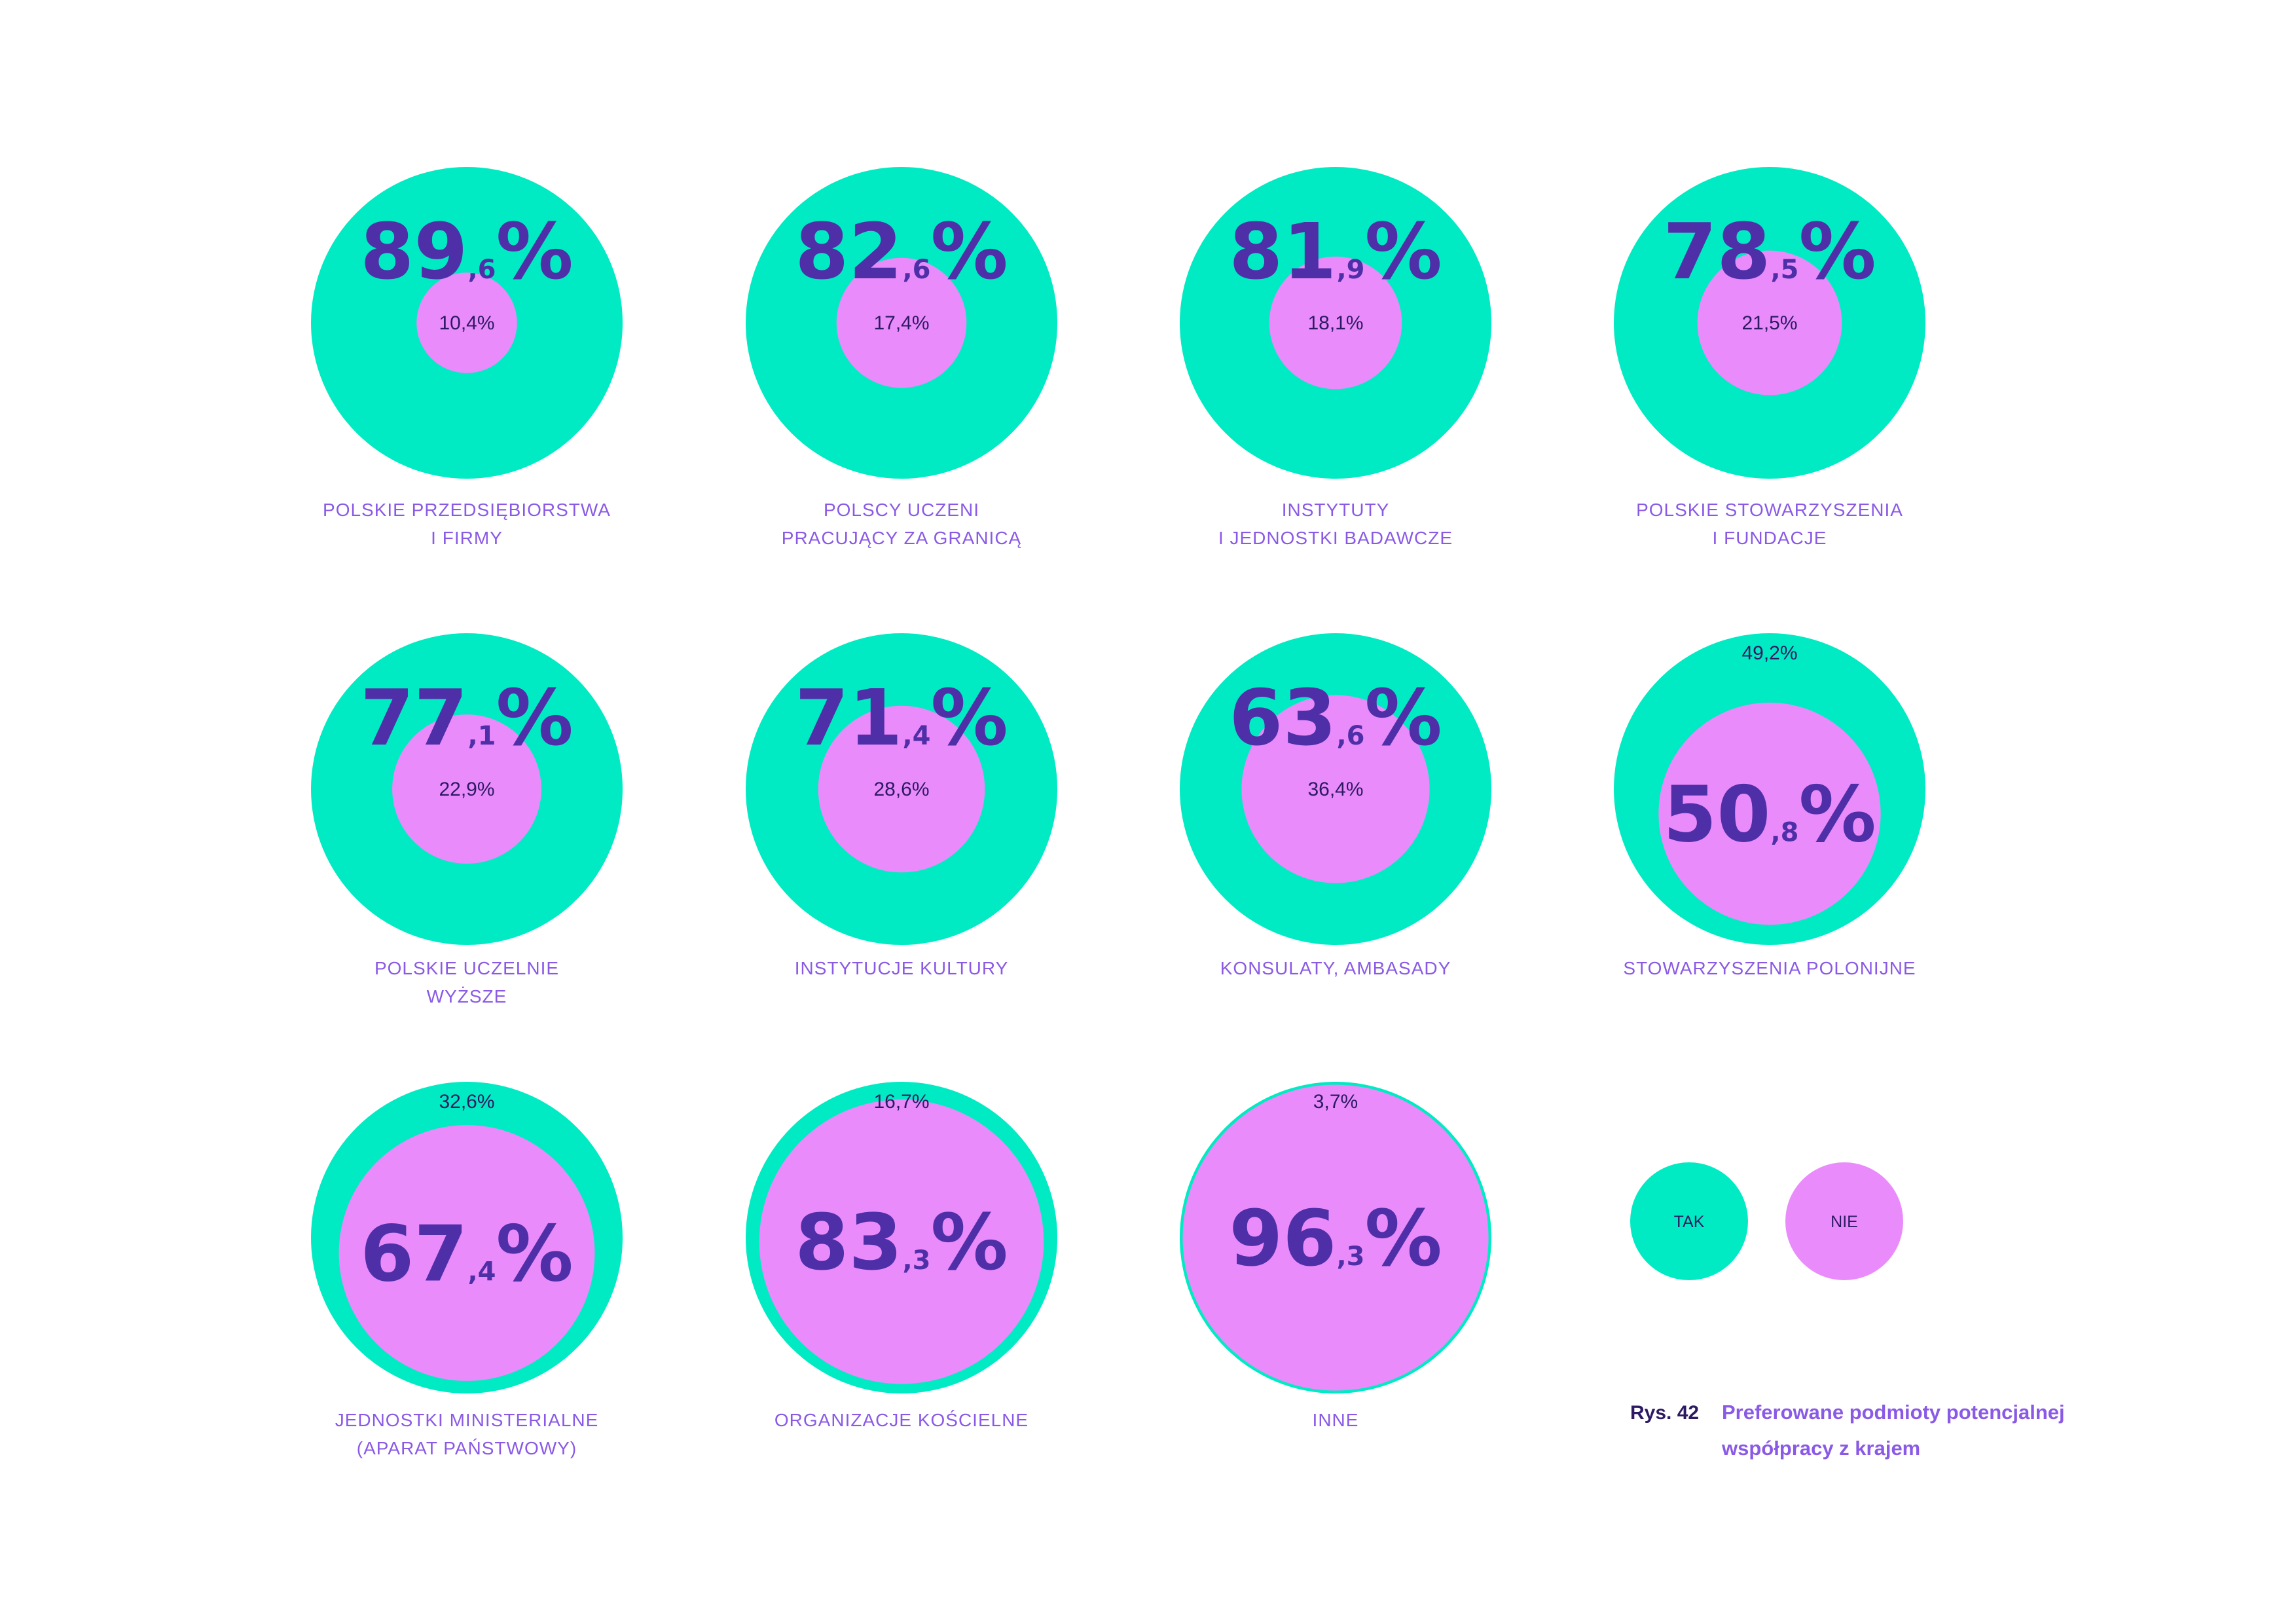 The width and height of the screenshot is (2296, 1624). Describe the element at coordinates (1769, 653) in the screenshot. I see `tak-value-8: 49,2%` at that location.